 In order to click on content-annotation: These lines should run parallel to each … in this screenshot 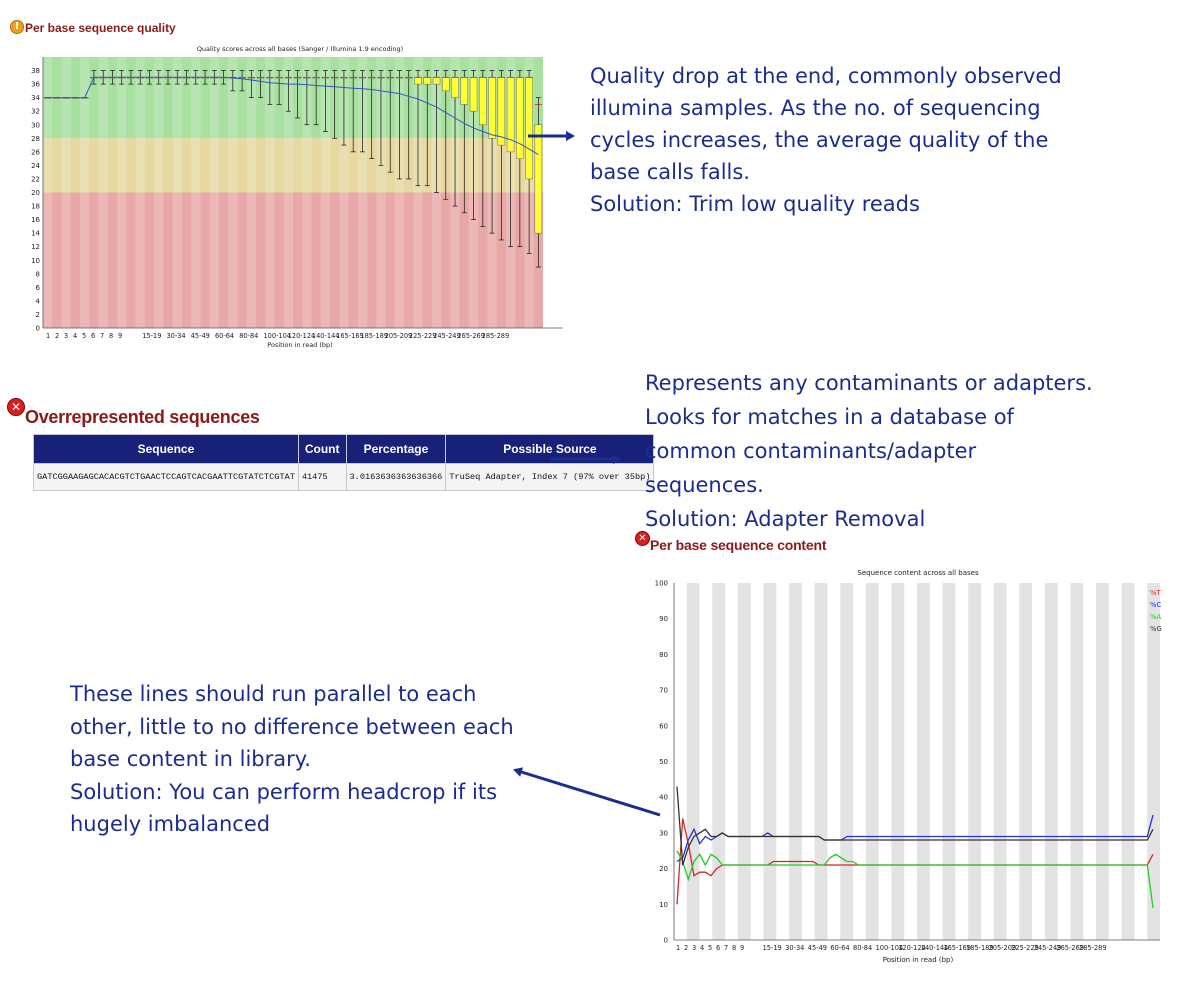, I will do `click(292, 759)`.